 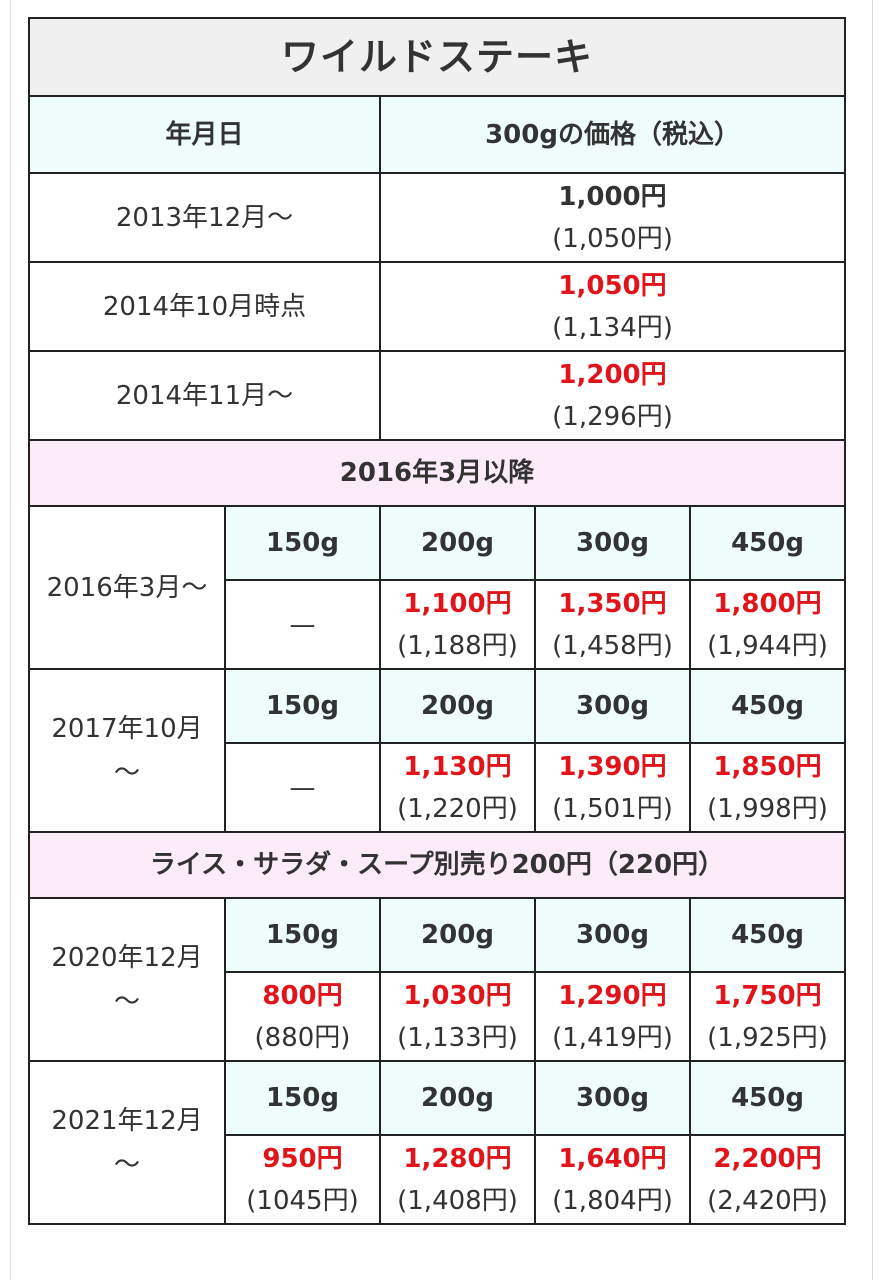 I want to click on period-date: 2021年12月～, so click(x=127, y=1142).